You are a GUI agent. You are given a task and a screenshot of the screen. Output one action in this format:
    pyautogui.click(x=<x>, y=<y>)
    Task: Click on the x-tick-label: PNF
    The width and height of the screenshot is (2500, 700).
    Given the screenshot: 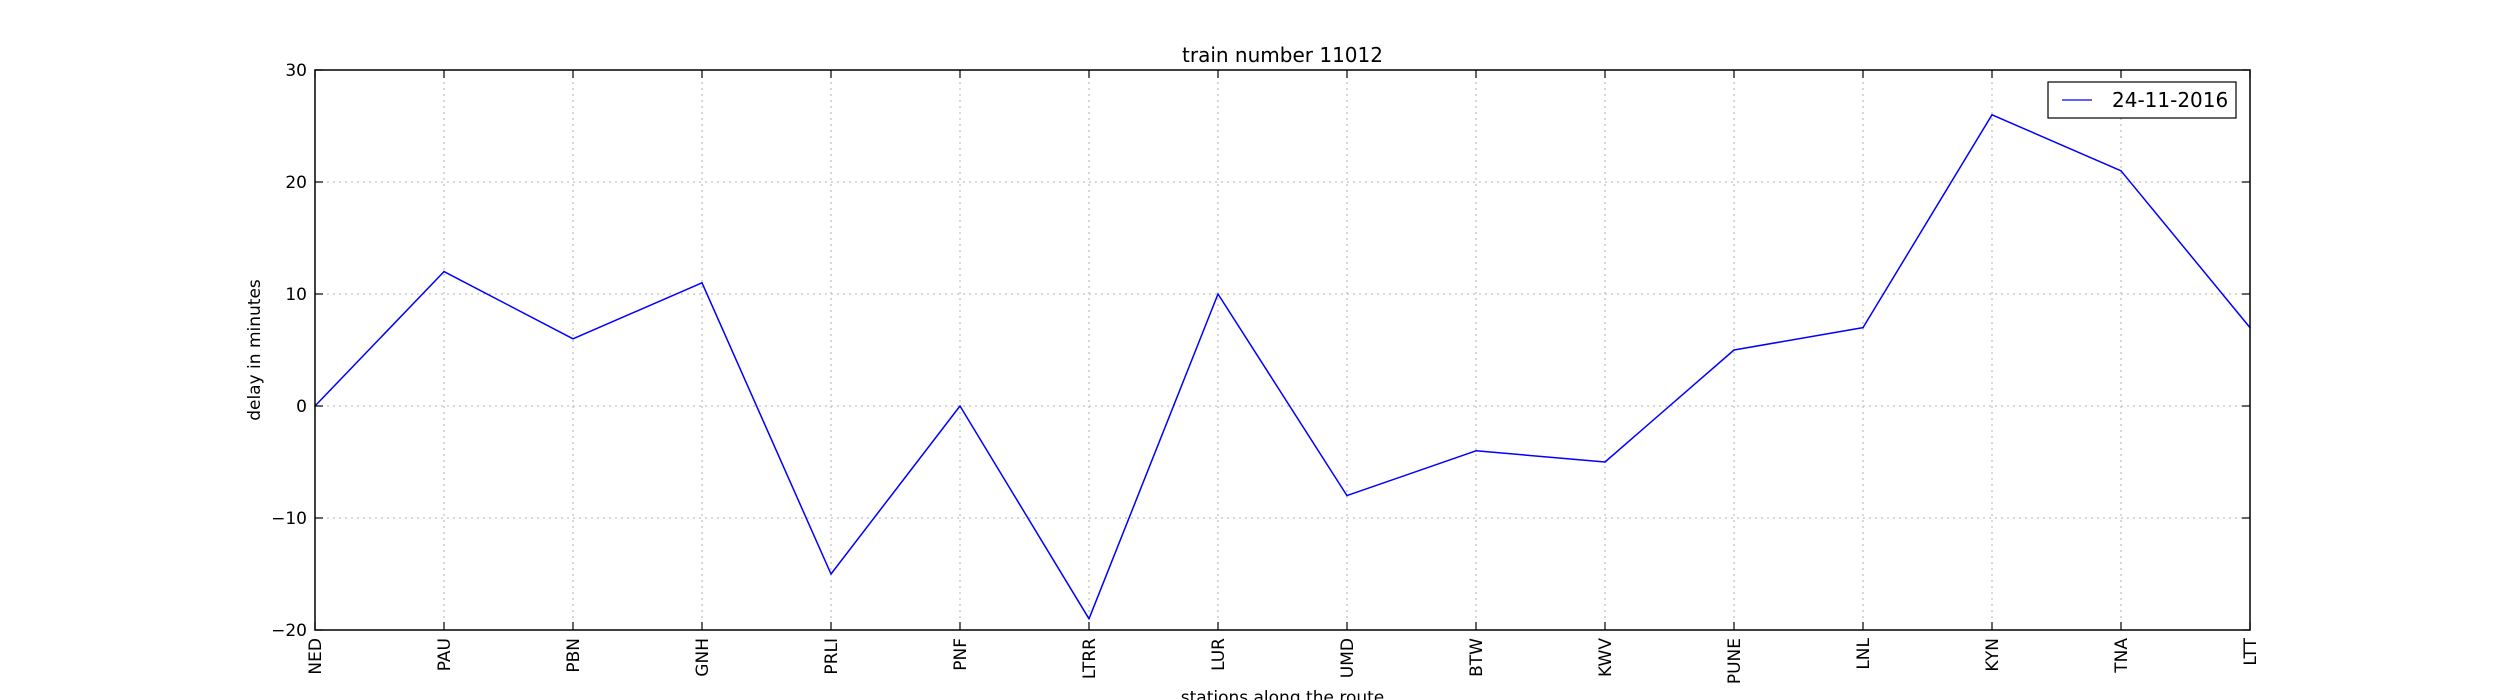 What is the action you would take?
    pyautogui.click(x=961, y=654)
    